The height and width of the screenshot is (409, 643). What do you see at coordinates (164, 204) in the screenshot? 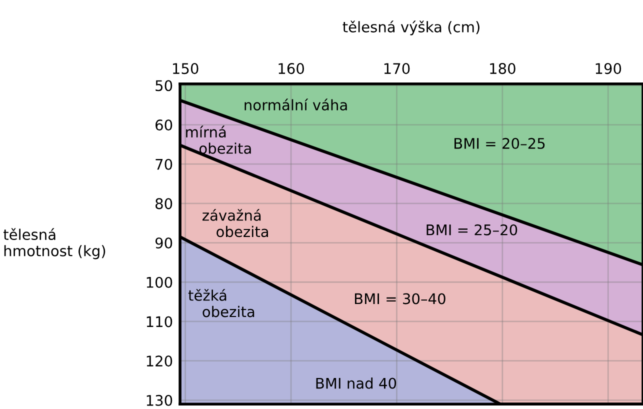
I see `y-tick-label: 80` at bounding box center [164, 204].